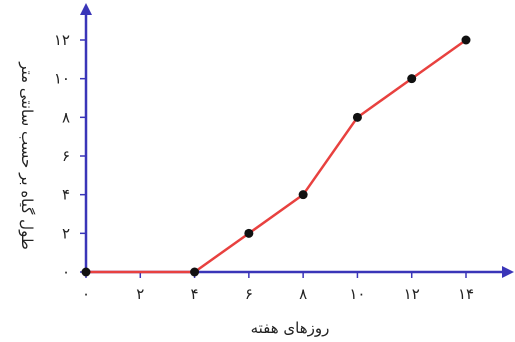 The height and width of the screenshot is (342, 515). Describe the element at coordinates (278, 287) in the screenshot. I see `x-ticks: ۰ ۲ ۴ ۶ ۸ ۱۰ ۱۲ ۱۴` at that location.